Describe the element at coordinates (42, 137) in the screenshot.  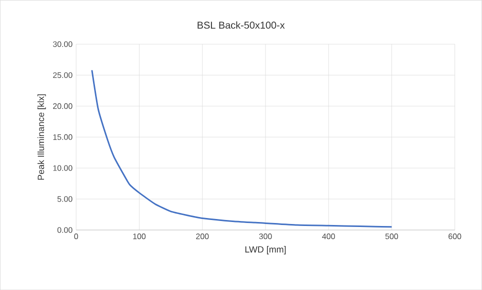
I see `y-axis-title: Peak Illuminance [klx]` at that location.